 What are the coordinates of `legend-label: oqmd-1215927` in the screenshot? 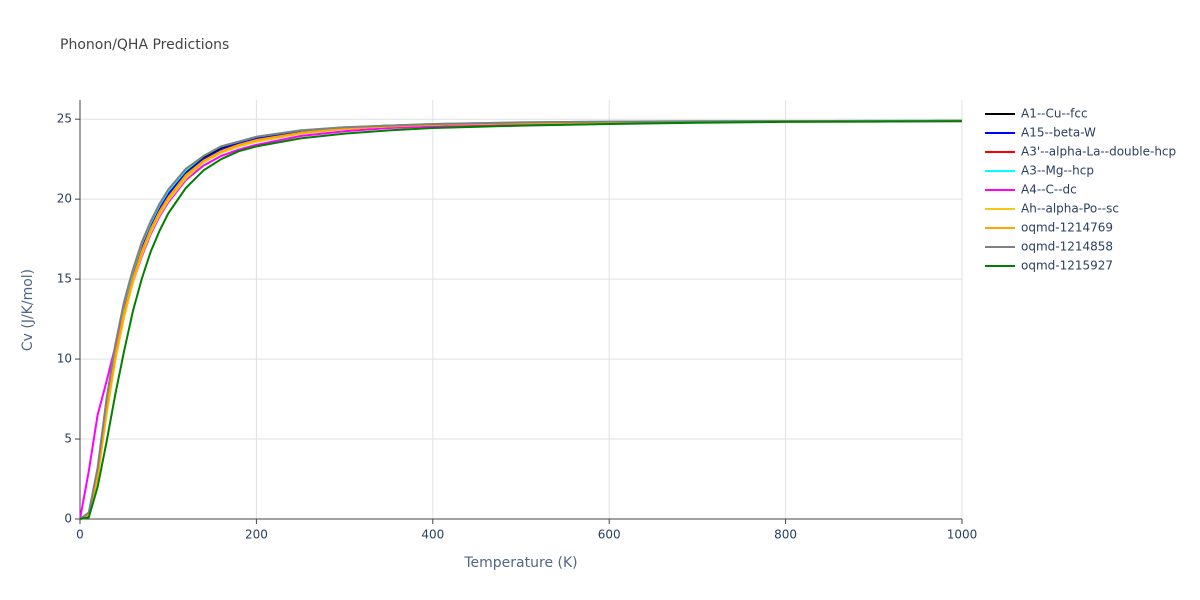 It's located at (1067, 266).